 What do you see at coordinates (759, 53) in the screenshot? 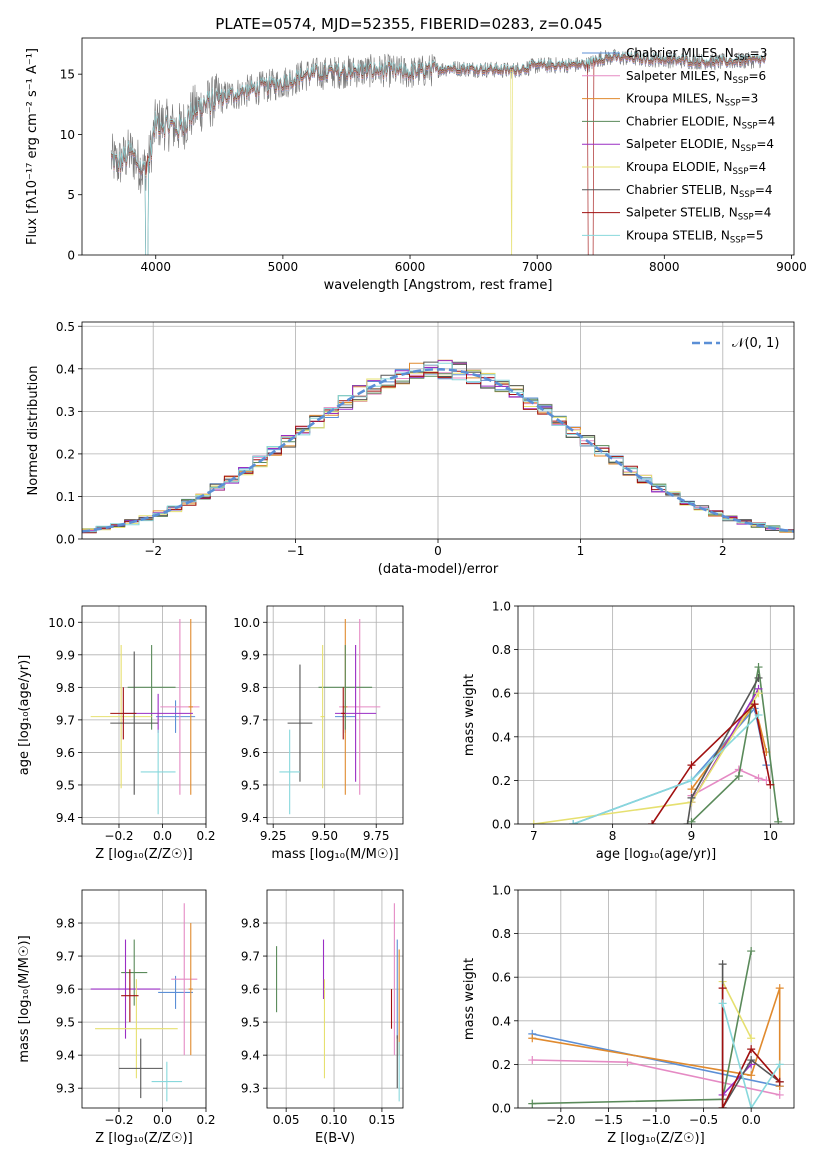
I see `legend-nssp: =3` at bounding box center [759, 53].